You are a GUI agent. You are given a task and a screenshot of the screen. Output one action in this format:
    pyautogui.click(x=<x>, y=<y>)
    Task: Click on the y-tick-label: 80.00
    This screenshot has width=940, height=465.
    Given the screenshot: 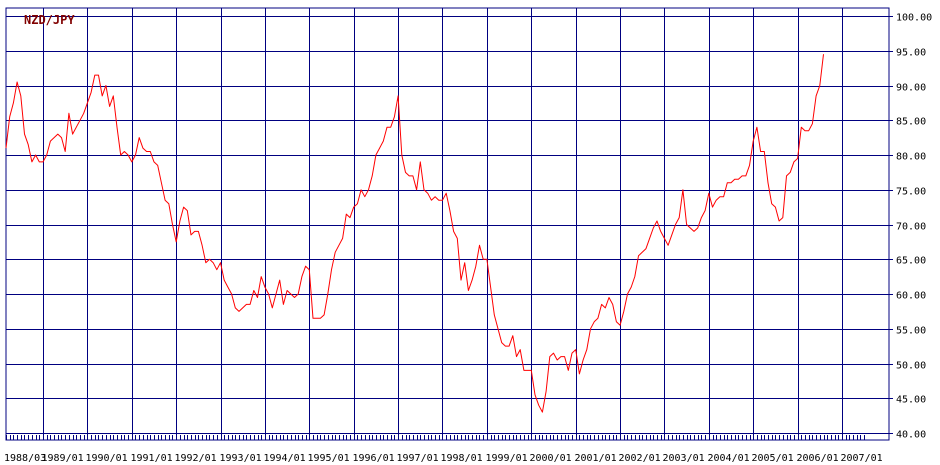 What is the action you would take?
    pyautogui.click(x=911, y=157)
    